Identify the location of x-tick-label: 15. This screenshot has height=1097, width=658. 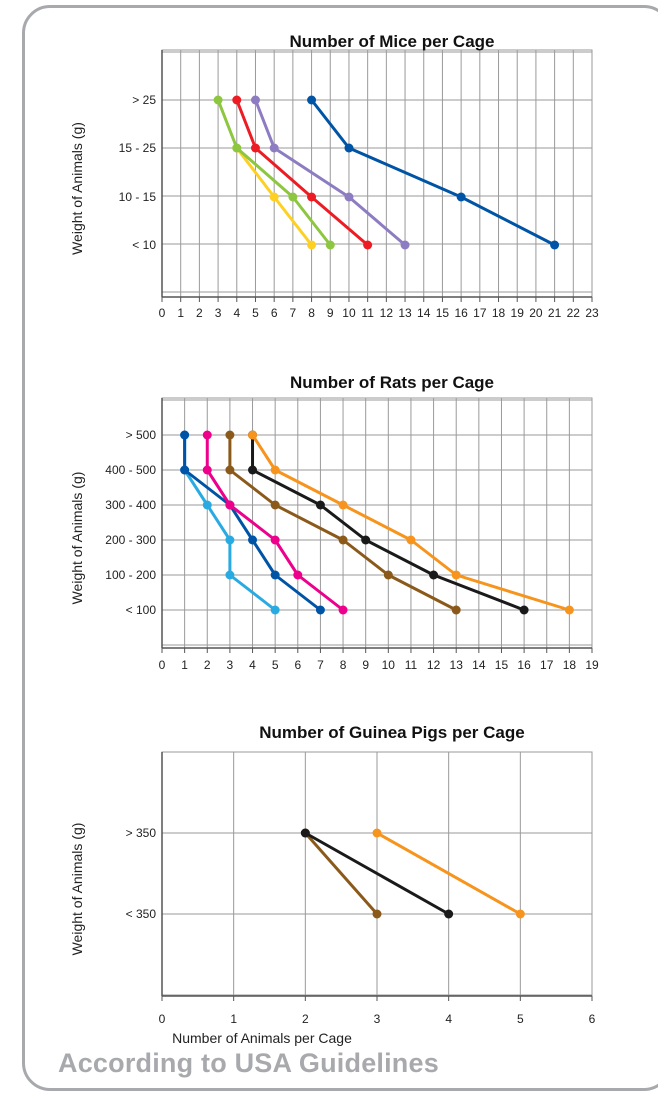
(502, 665).